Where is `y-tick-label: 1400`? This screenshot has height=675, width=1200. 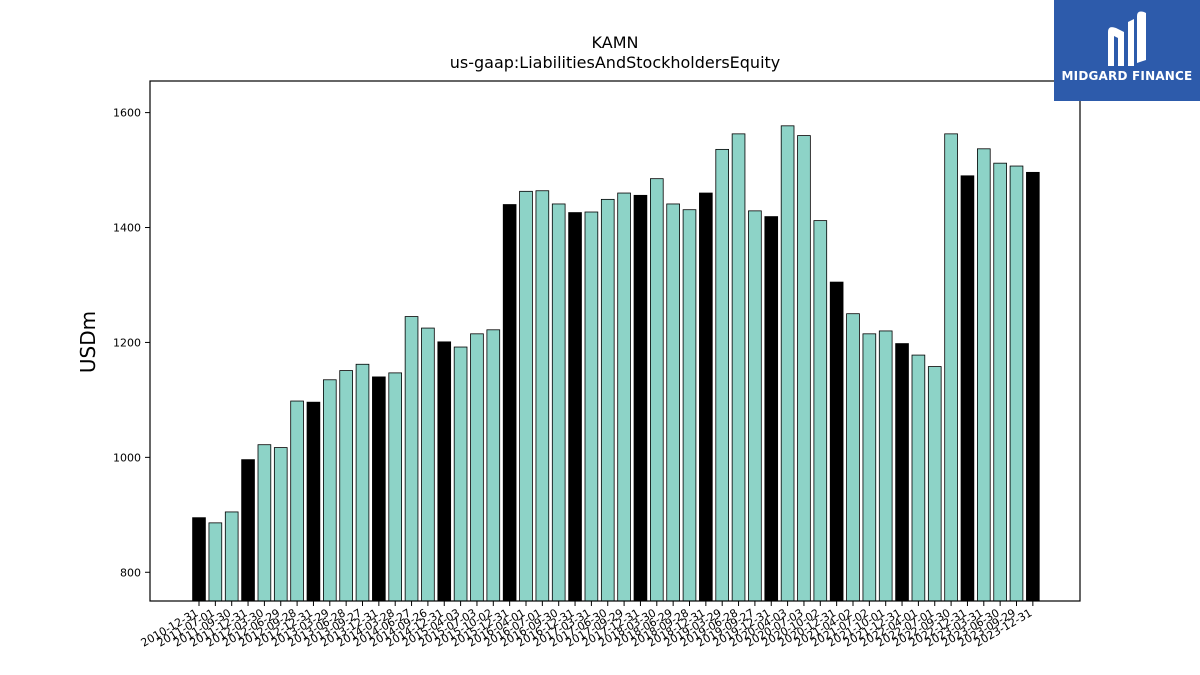
y-tick-label: 1400 is located at coordinates (127, 228).